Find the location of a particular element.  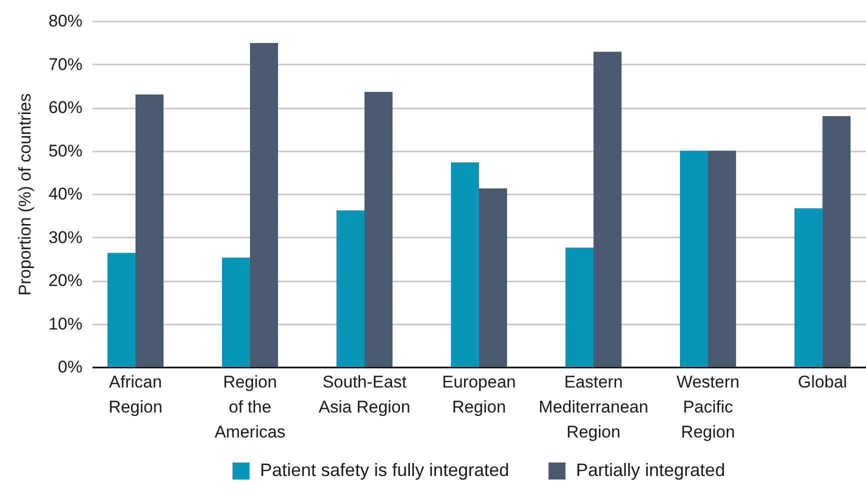

y-tick-label: 0% is located at coordinates (70, 367).